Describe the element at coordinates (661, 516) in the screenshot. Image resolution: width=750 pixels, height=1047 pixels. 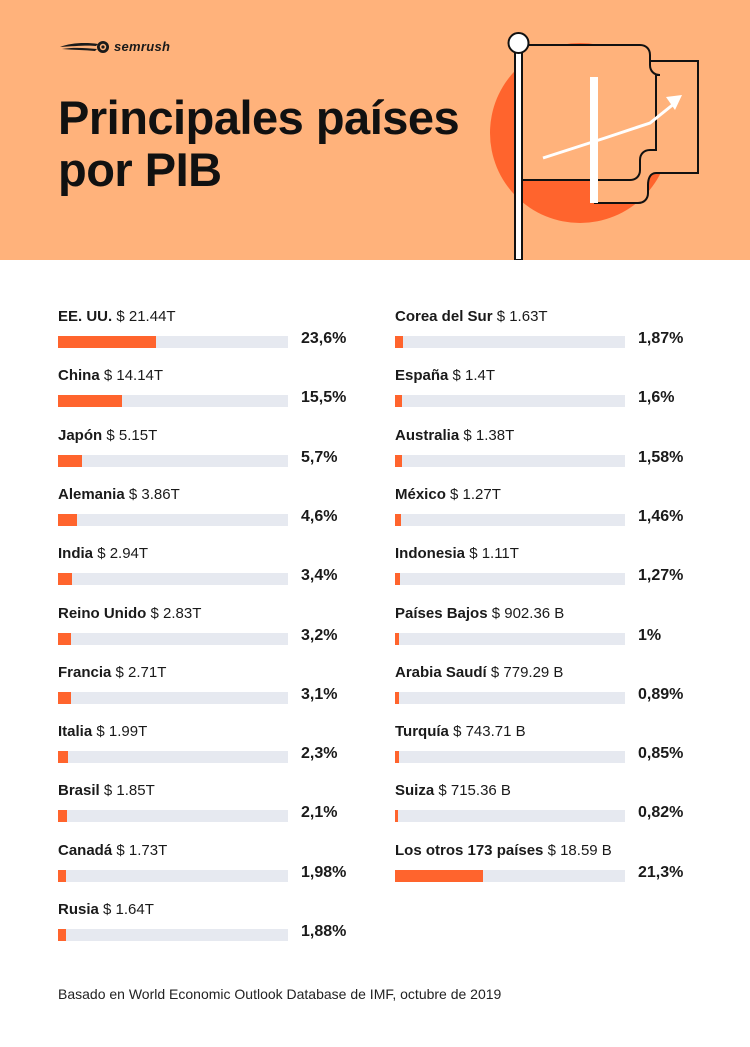
I see `bar-percent-label: 1,46%` at that location.